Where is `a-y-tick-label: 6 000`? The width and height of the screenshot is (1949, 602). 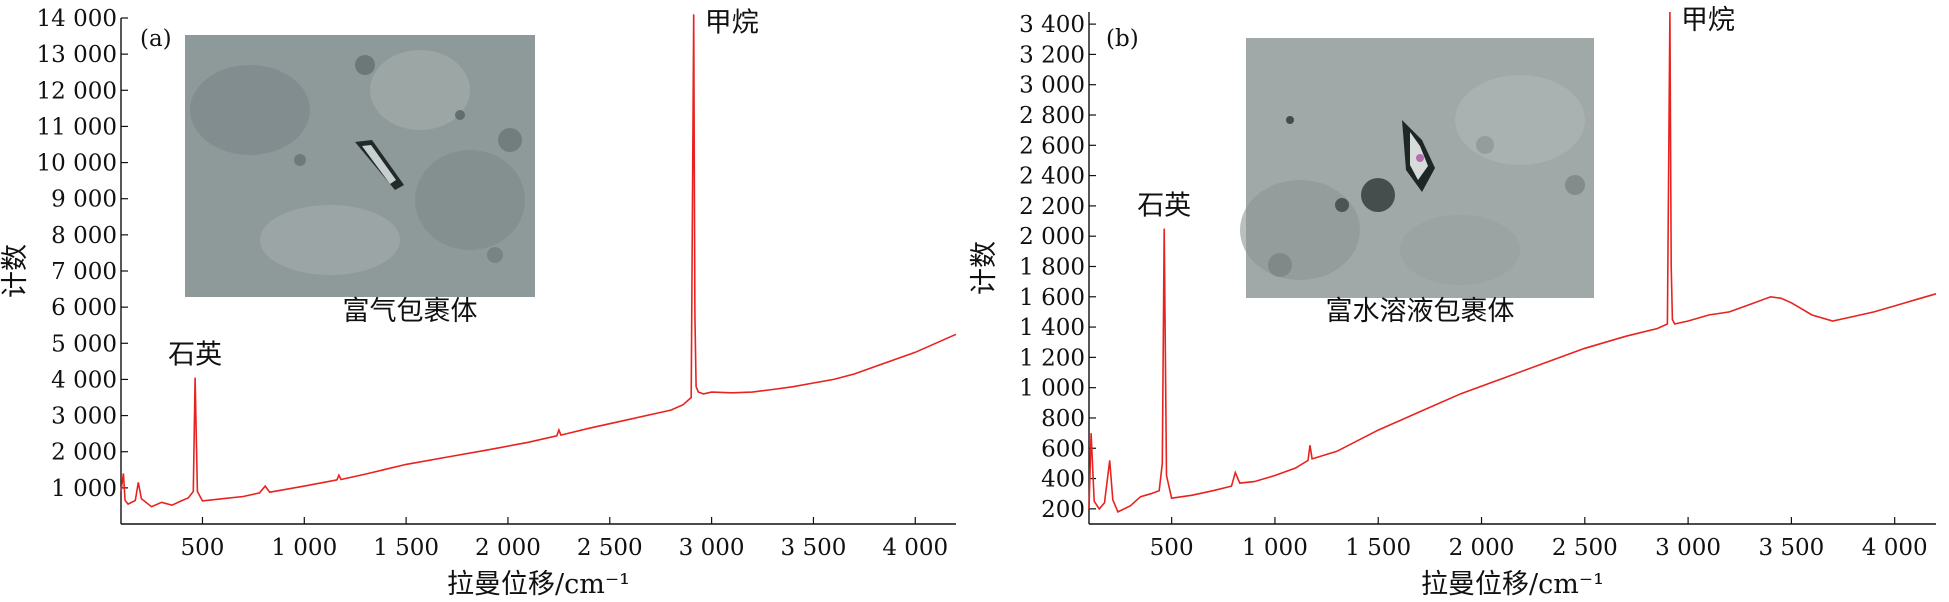
a-y-tick-label: 6 000 is located at coordinates (84, 308).